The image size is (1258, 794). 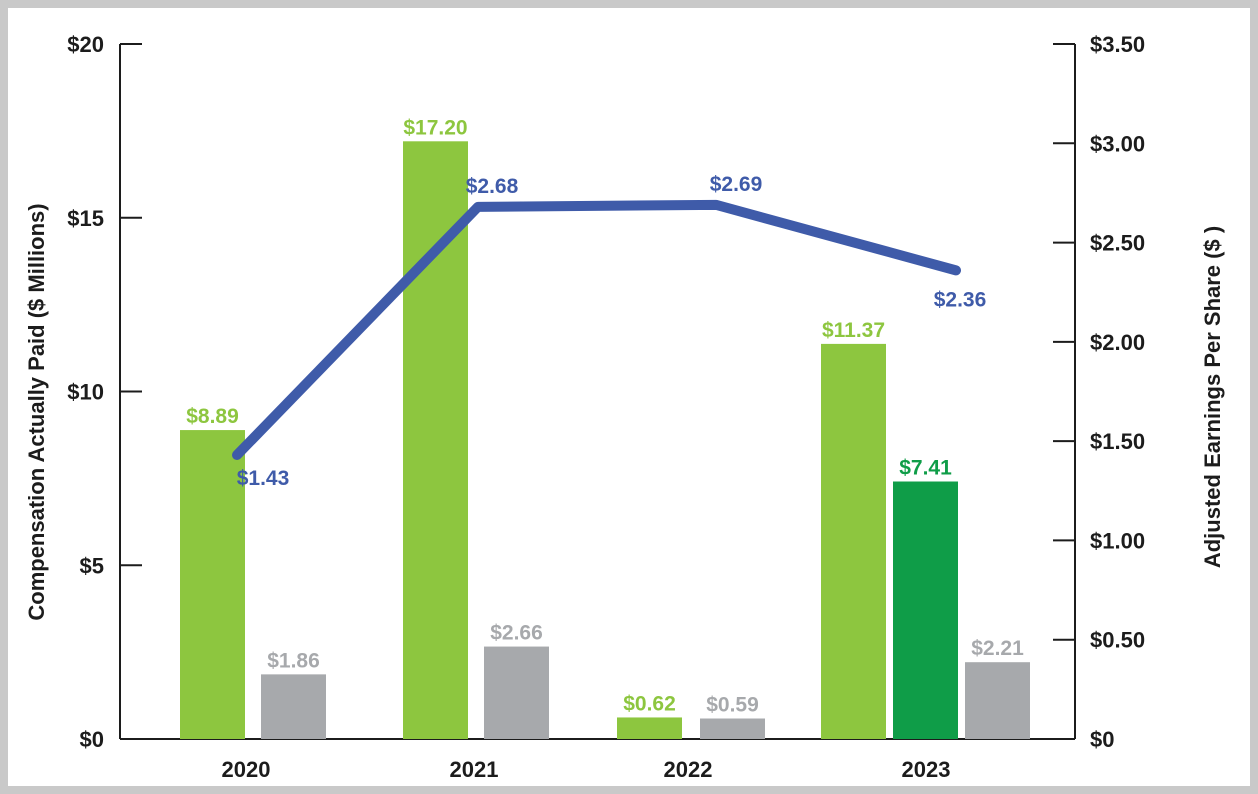 What do you see at coordinates (293, 660) in the screenshot?
I see `bar-data-label: $1.86` at bounding box center [293, 660].